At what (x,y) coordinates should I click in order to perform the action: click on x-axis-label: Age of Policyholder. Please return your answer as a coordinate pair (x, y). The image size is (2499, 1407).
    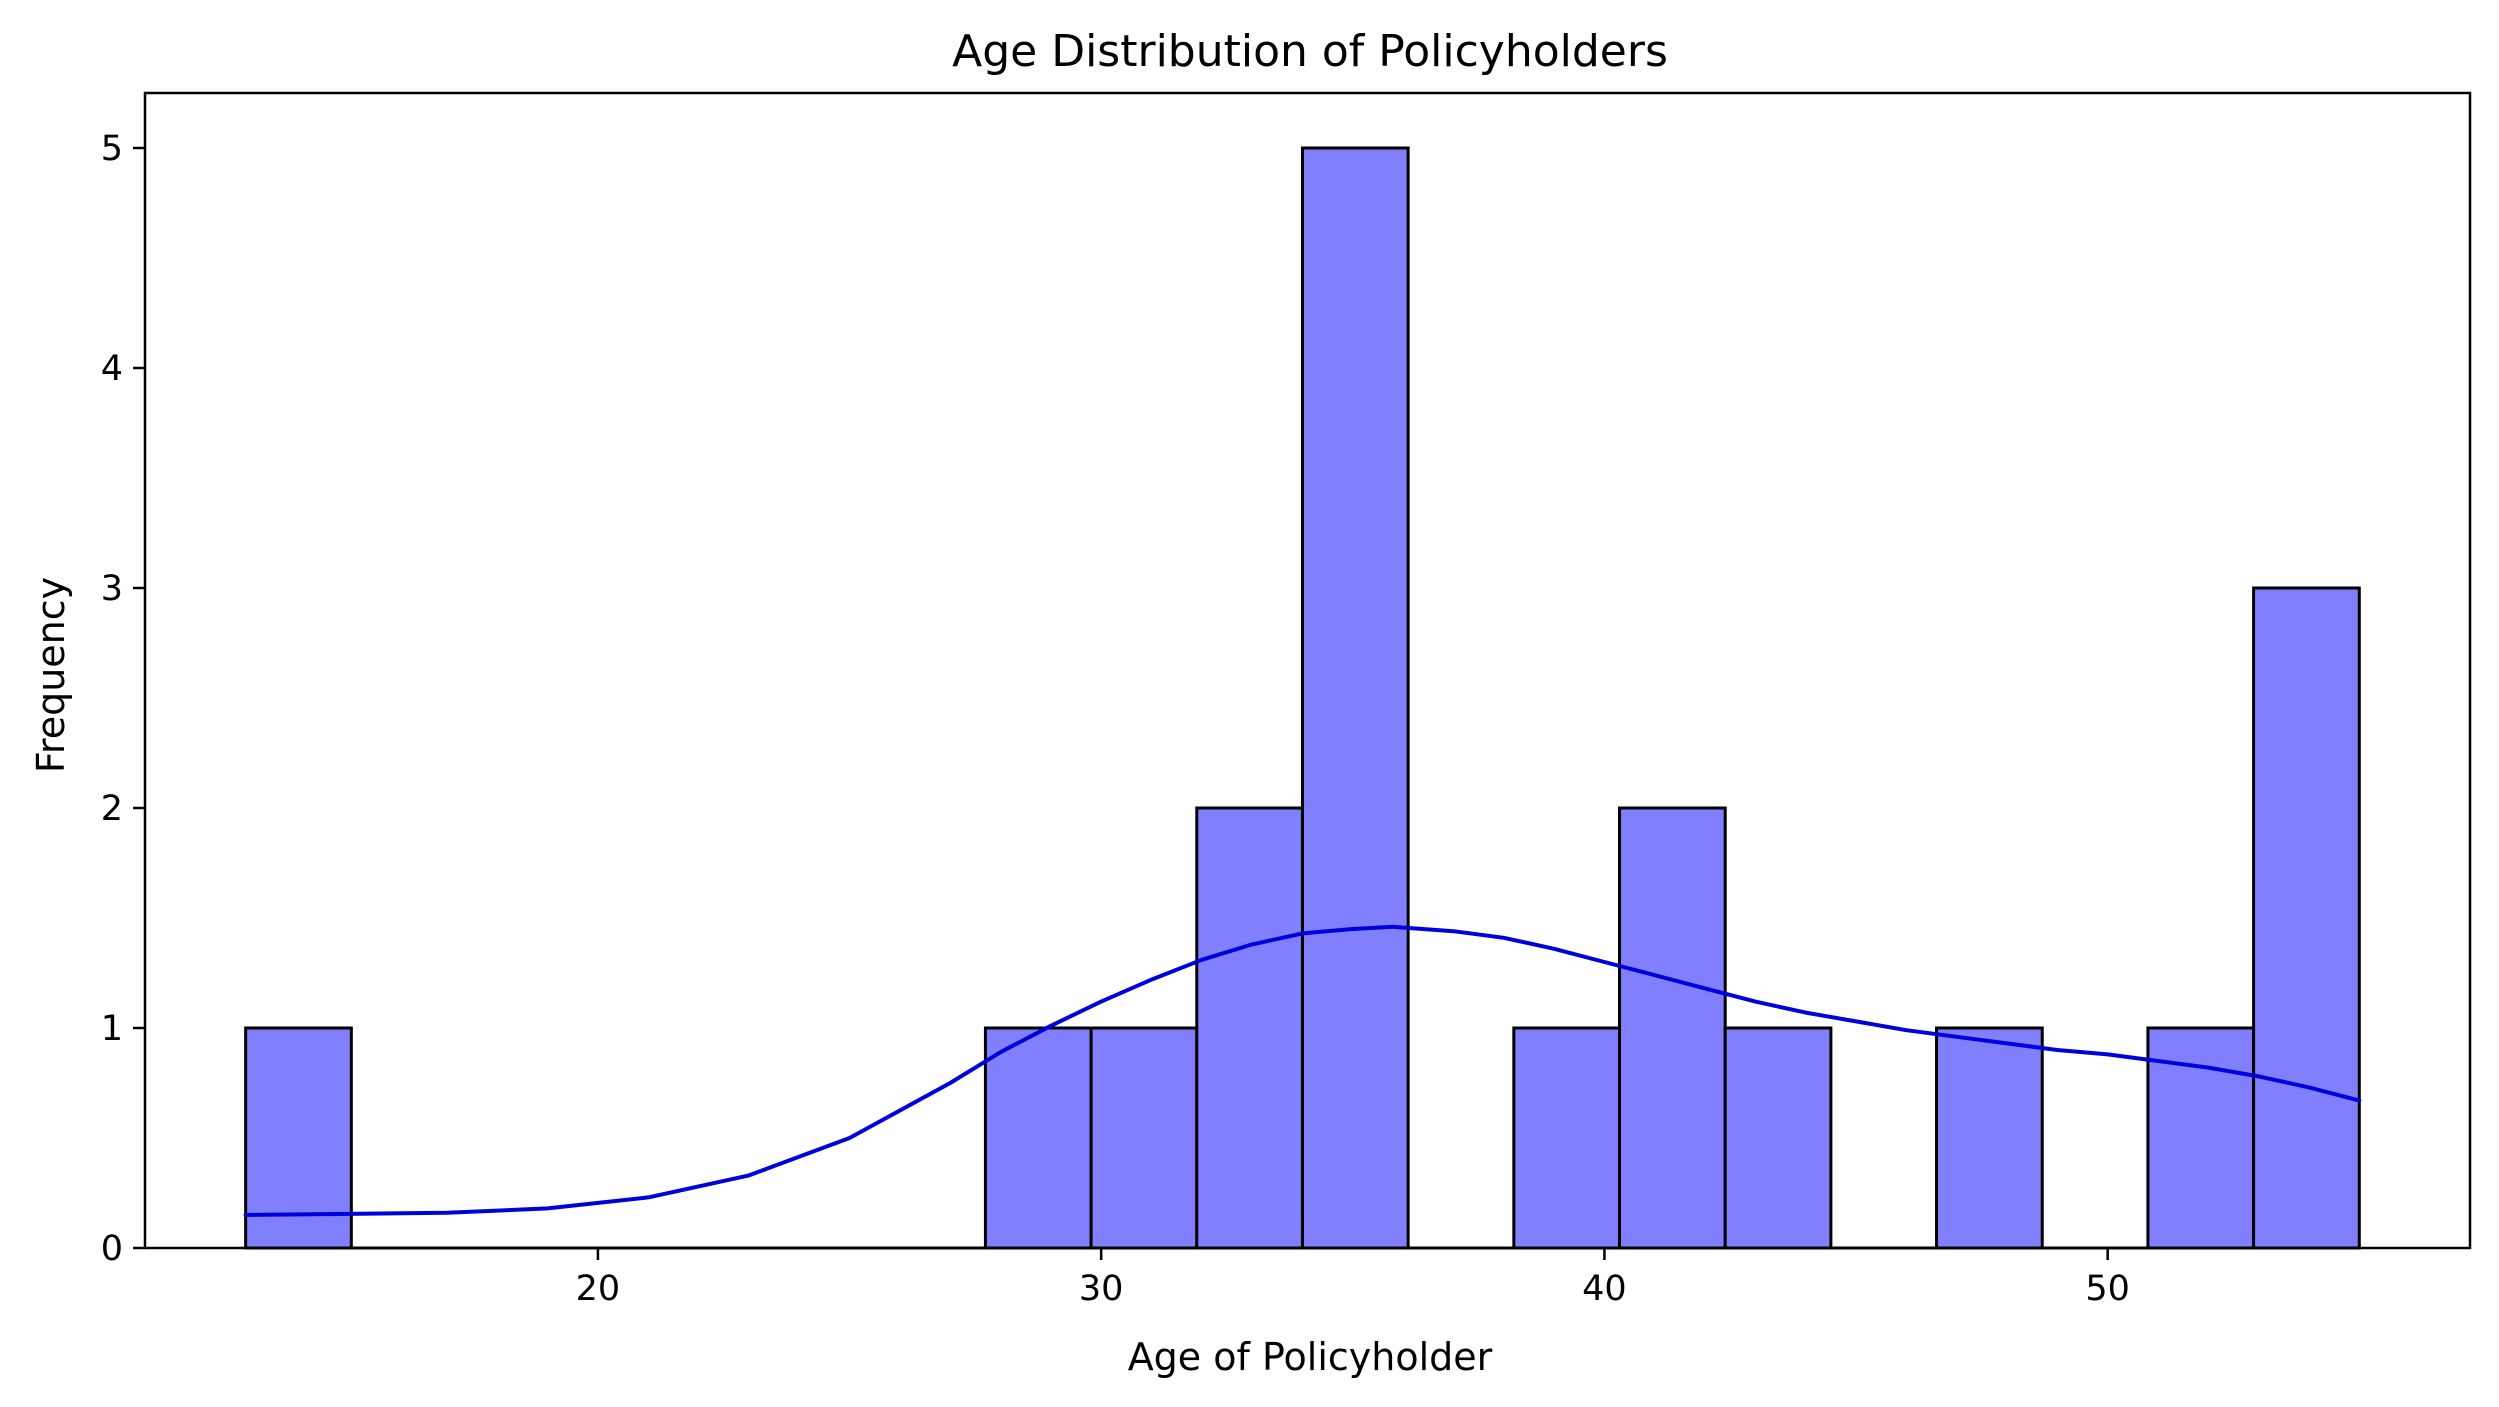
    Looking at the image, I should click on (1310, 1357).